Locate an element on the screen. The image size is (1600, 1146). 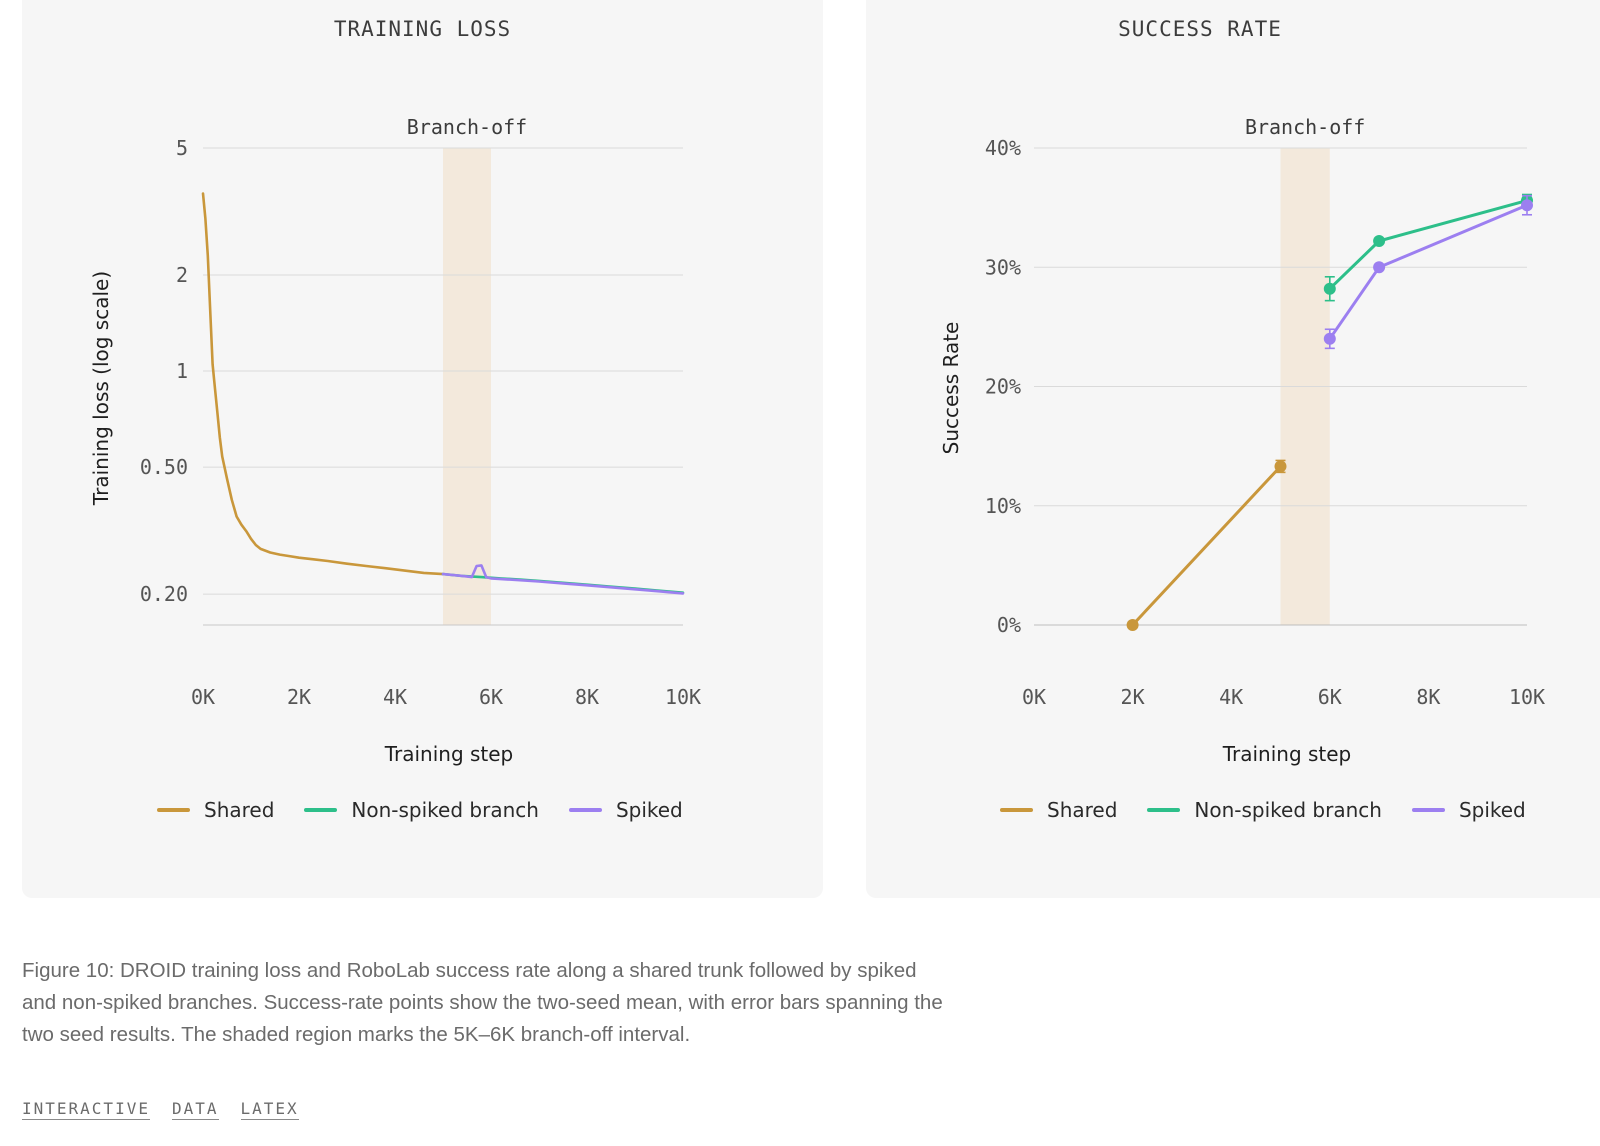
y-tick-label: 2 is located at coordinates (182, 275).